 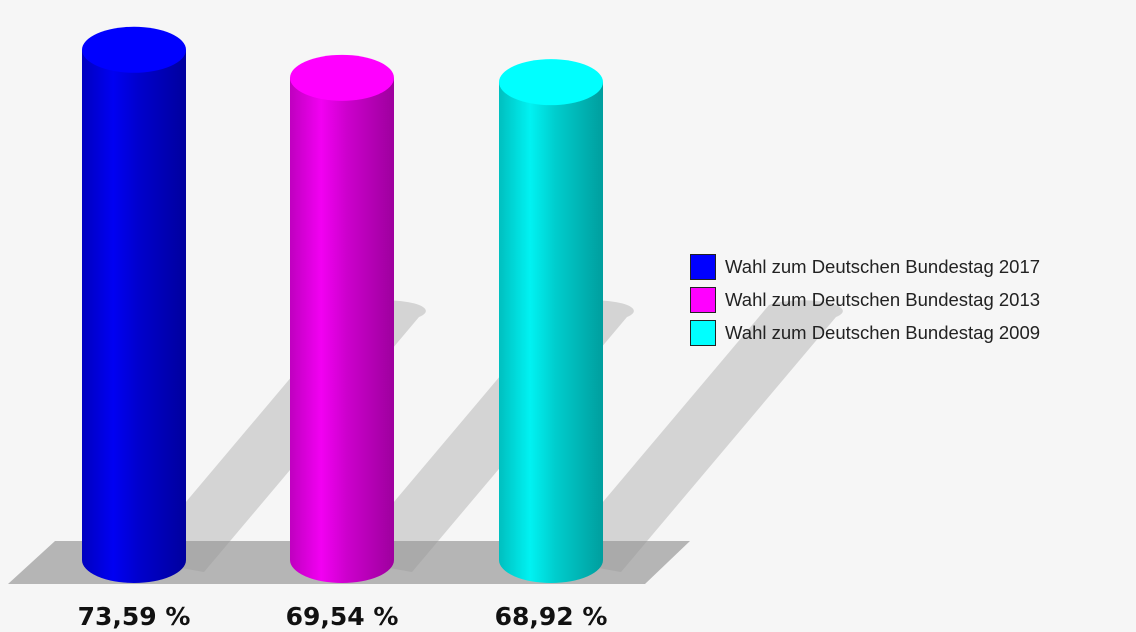 What do you see at coordinates (883, 299) in the screenshot?
I see `legend-label: Wahl zum Deutschen Bundestag 2013` at bounding box center [883, 299].